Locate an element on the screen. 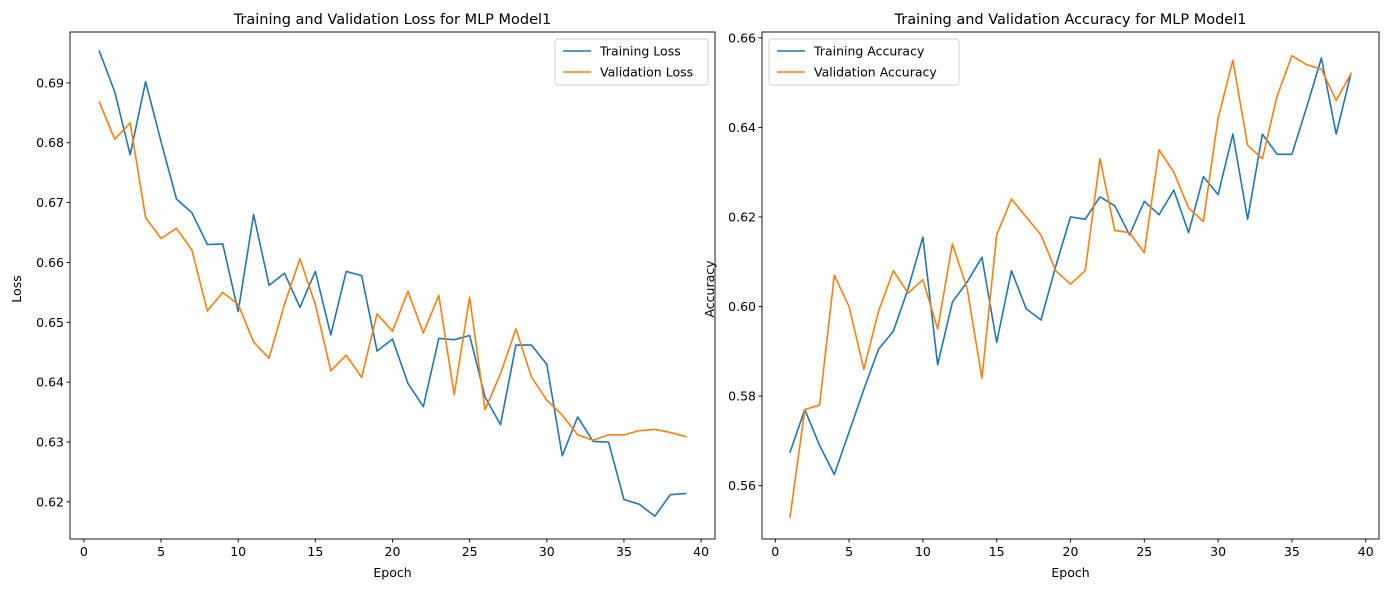  loss-y-tick-label: 0.62 is located at coordinates (50, 501).